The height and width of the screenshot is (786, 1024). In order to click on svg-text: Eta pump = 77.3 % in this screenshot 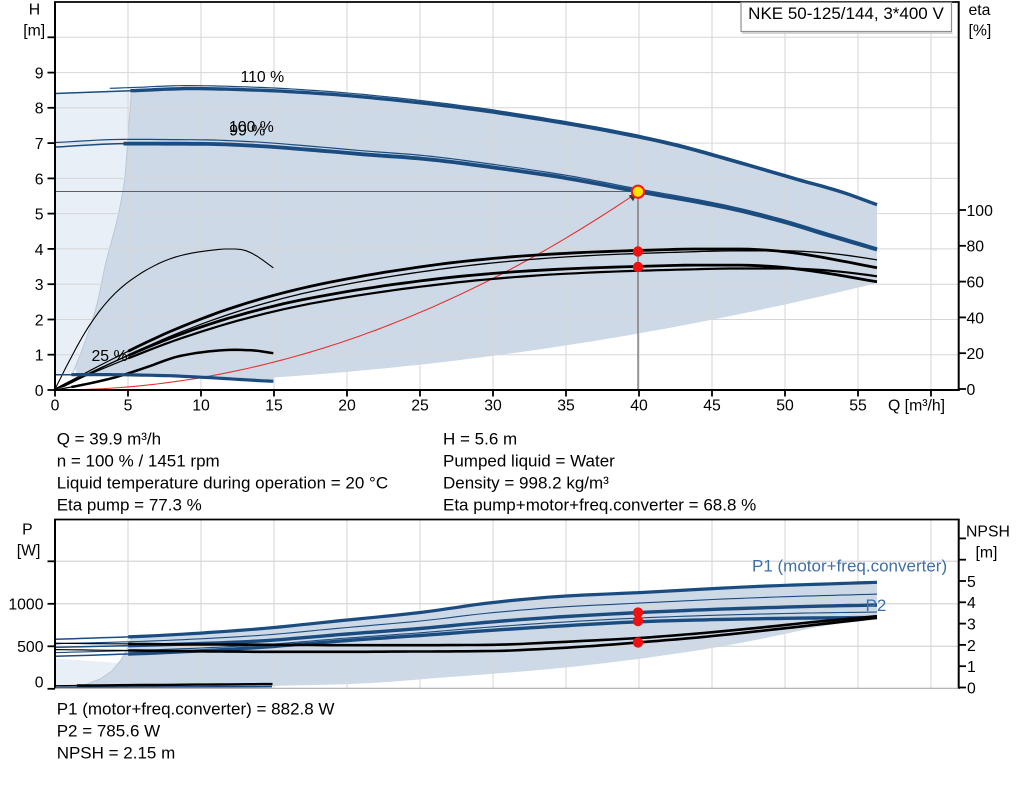, I will do `click(129, 505)`.